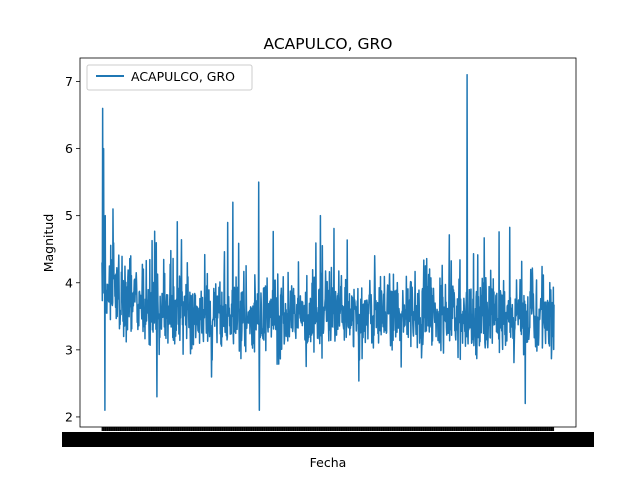 Image resolution: width=640 pixels, height=480 pixels. Describe the element at coordinates (328, 439) in the screenshot. I see `x-tick-label-band` at that location.